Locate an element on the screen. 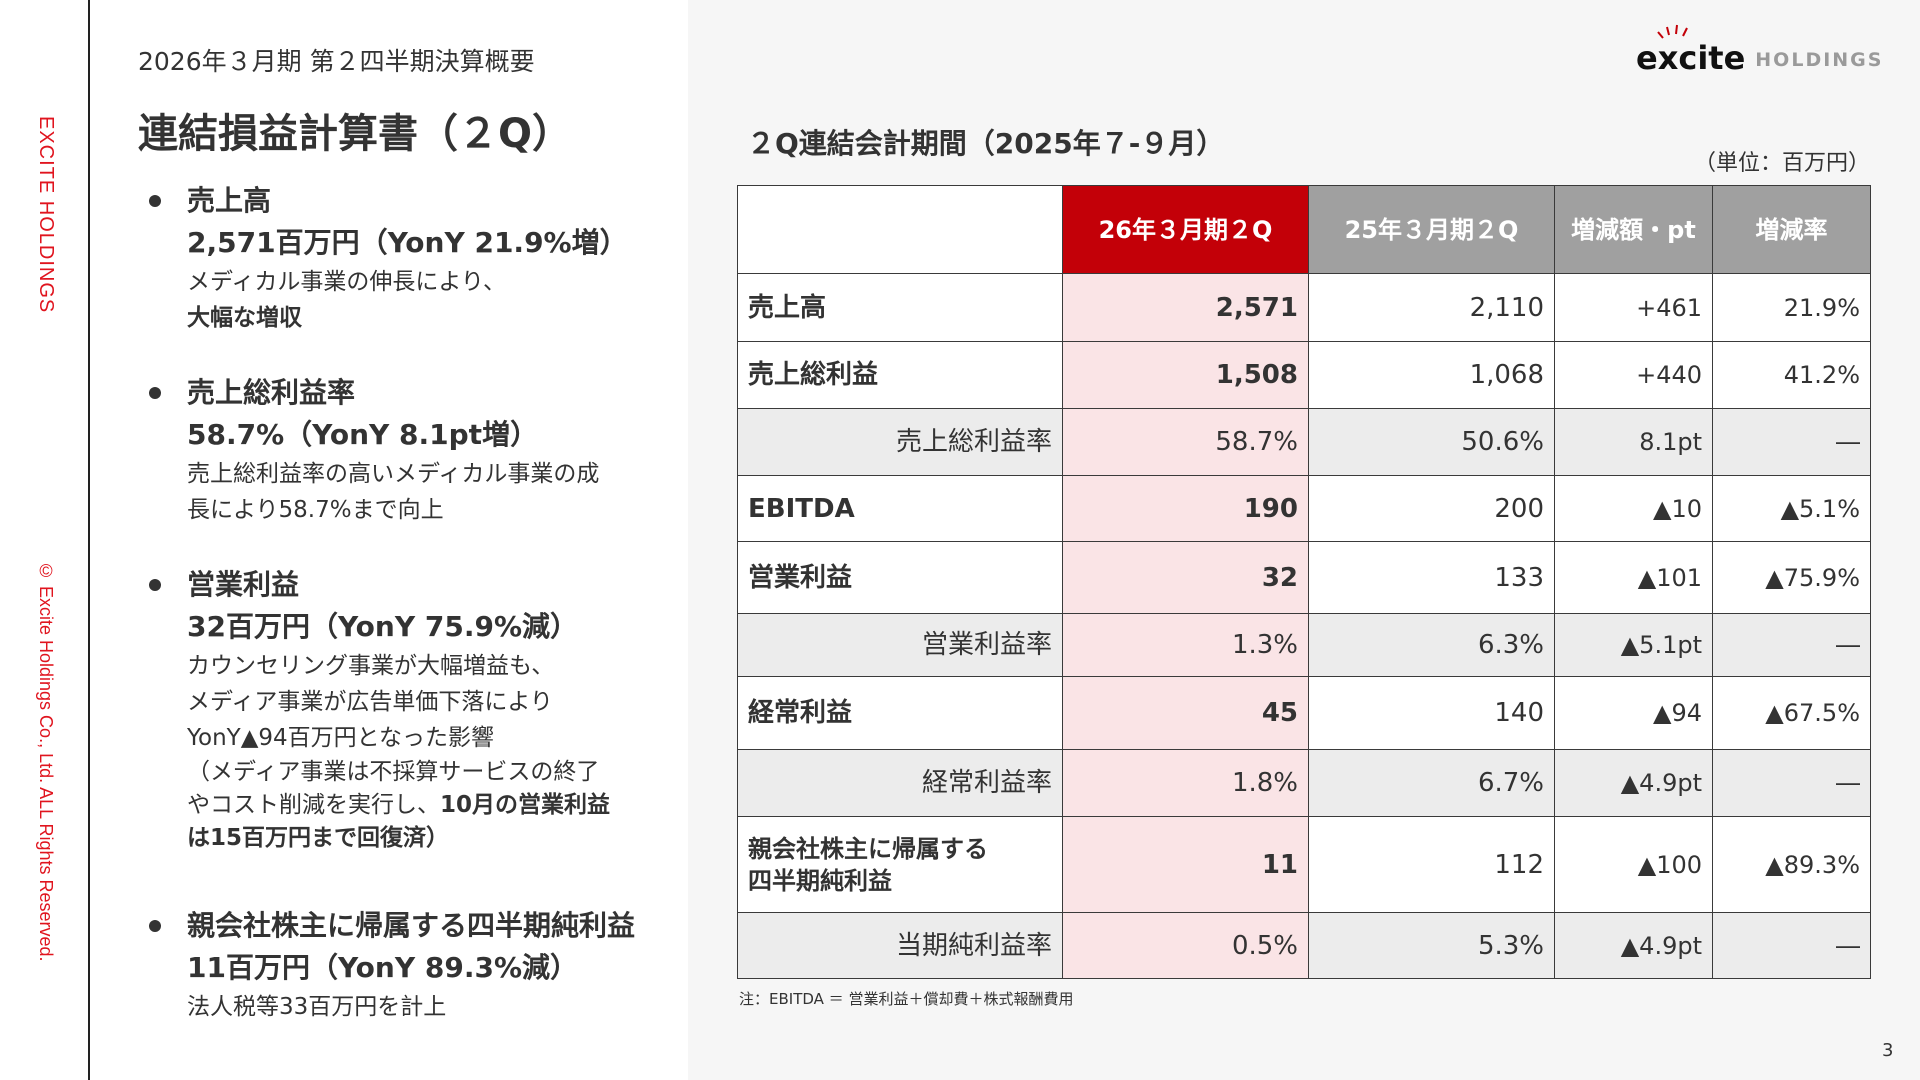 Image resolution: width=1920 pixels, height=1080 pixels. table-row: 売上総利益 1,508 1,068 +440 41.2% is located at coordinates (1304, 375).